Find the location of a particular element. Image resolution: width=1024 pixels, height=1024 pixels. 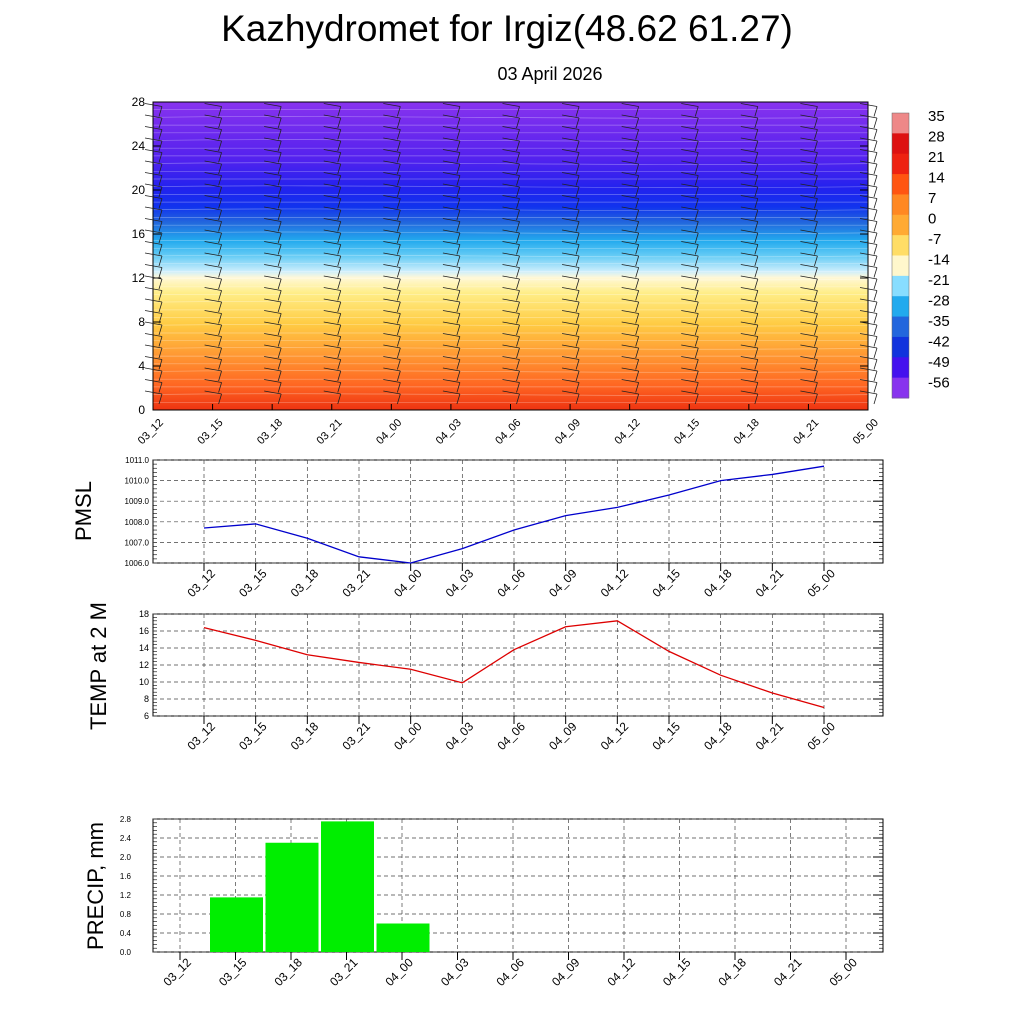

chart-title: Kazhydromet for Irgiz(48.62 61.27) is located at coordinates (507, 28).